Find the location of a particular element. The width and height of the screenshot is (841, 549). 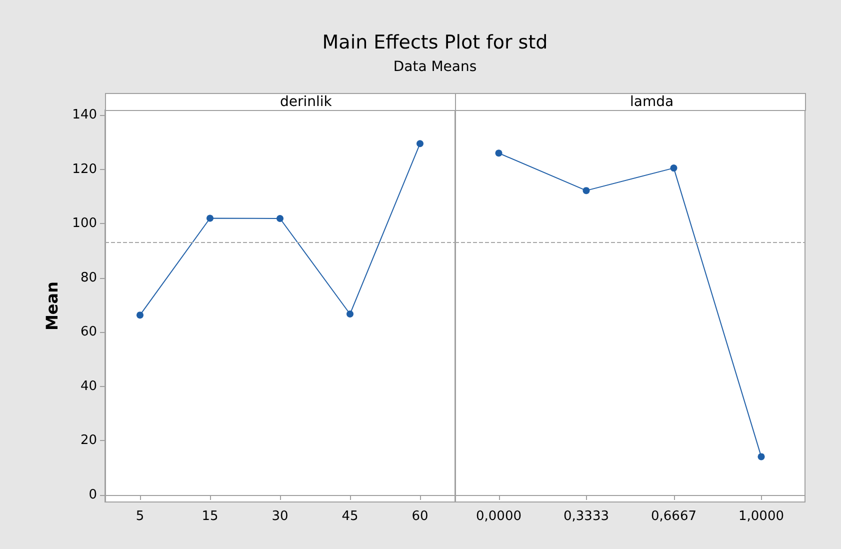

x-tick-label: 45 is located at coordinates (350, 516).